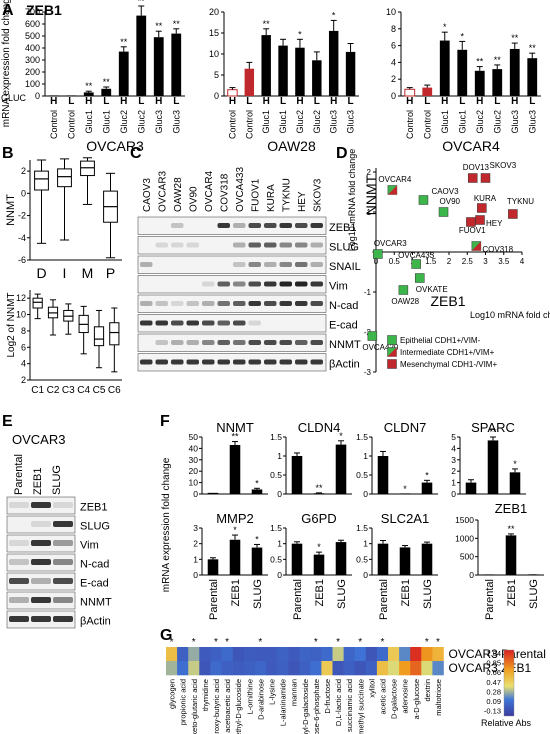 The height and width of the screenshot is (734, 550). I want to click on tick-label: -6, so click(22, 260).